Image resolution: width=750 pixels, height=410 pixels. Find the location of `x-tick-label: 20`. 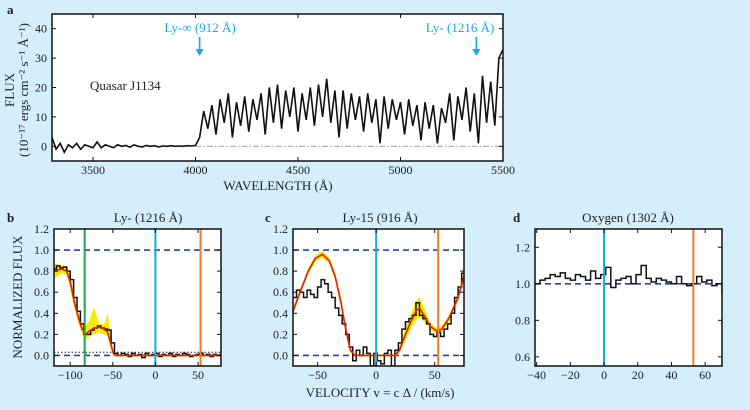

x-tick-label: 20 is located at coordinates (638, 375).